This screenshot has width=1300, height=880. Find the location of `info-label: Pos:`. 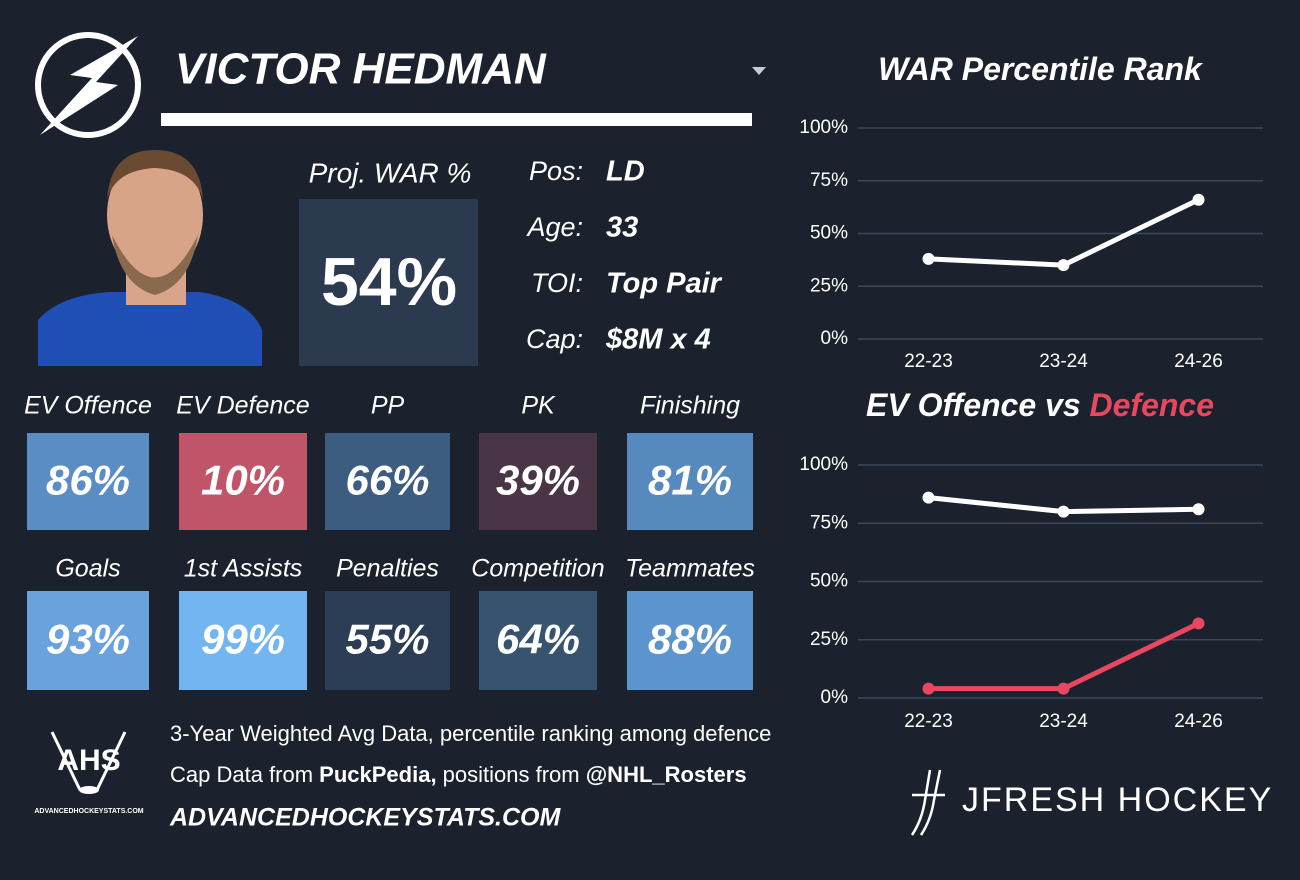

info-label: Pos: is located at coordinates (556, 171).